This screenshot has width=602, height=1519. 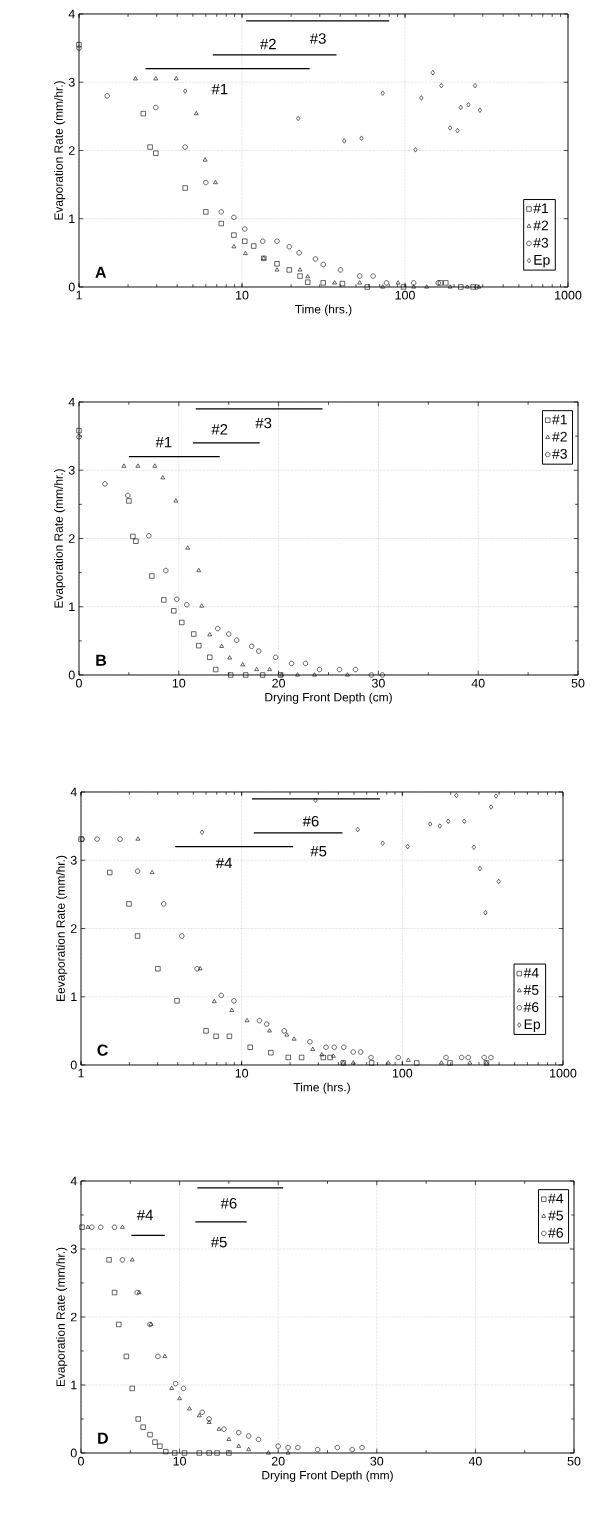 What do you see at coordinates (559, 436) in the screenshot?
I see `legend-label: #2` at bounding box center [559, 436].